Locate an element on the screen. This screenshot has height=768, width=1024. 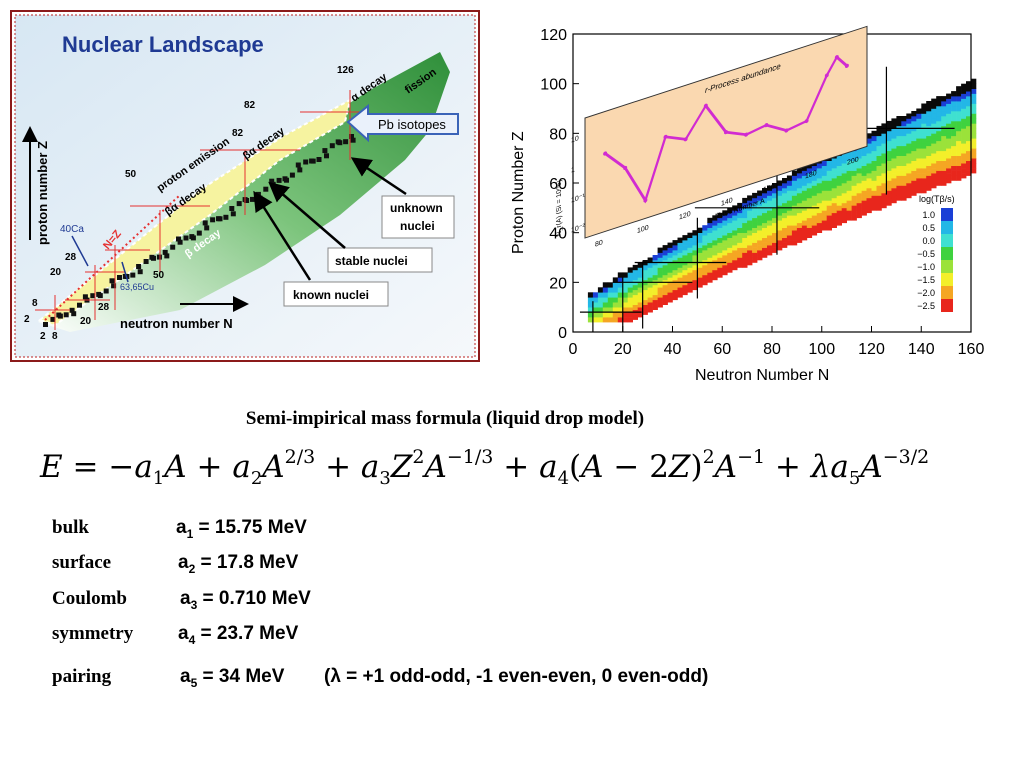
x-tick-label: 120 is located at coordinates (871, 349).